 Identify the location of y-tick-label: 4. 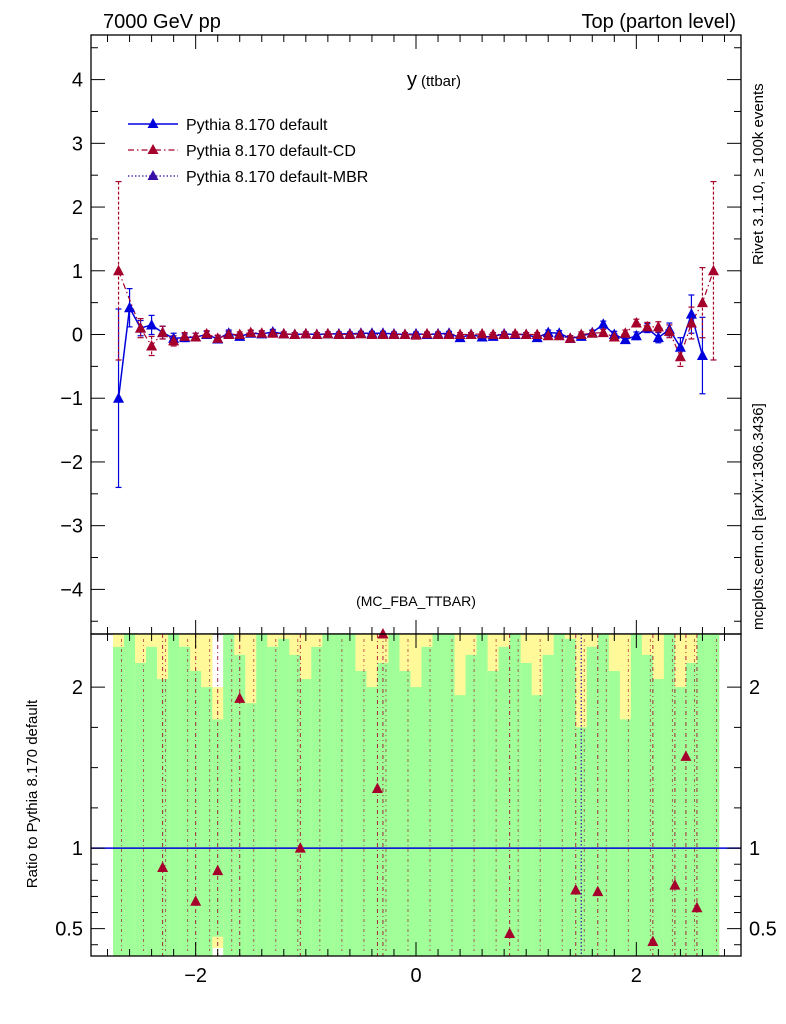
(77, 81).